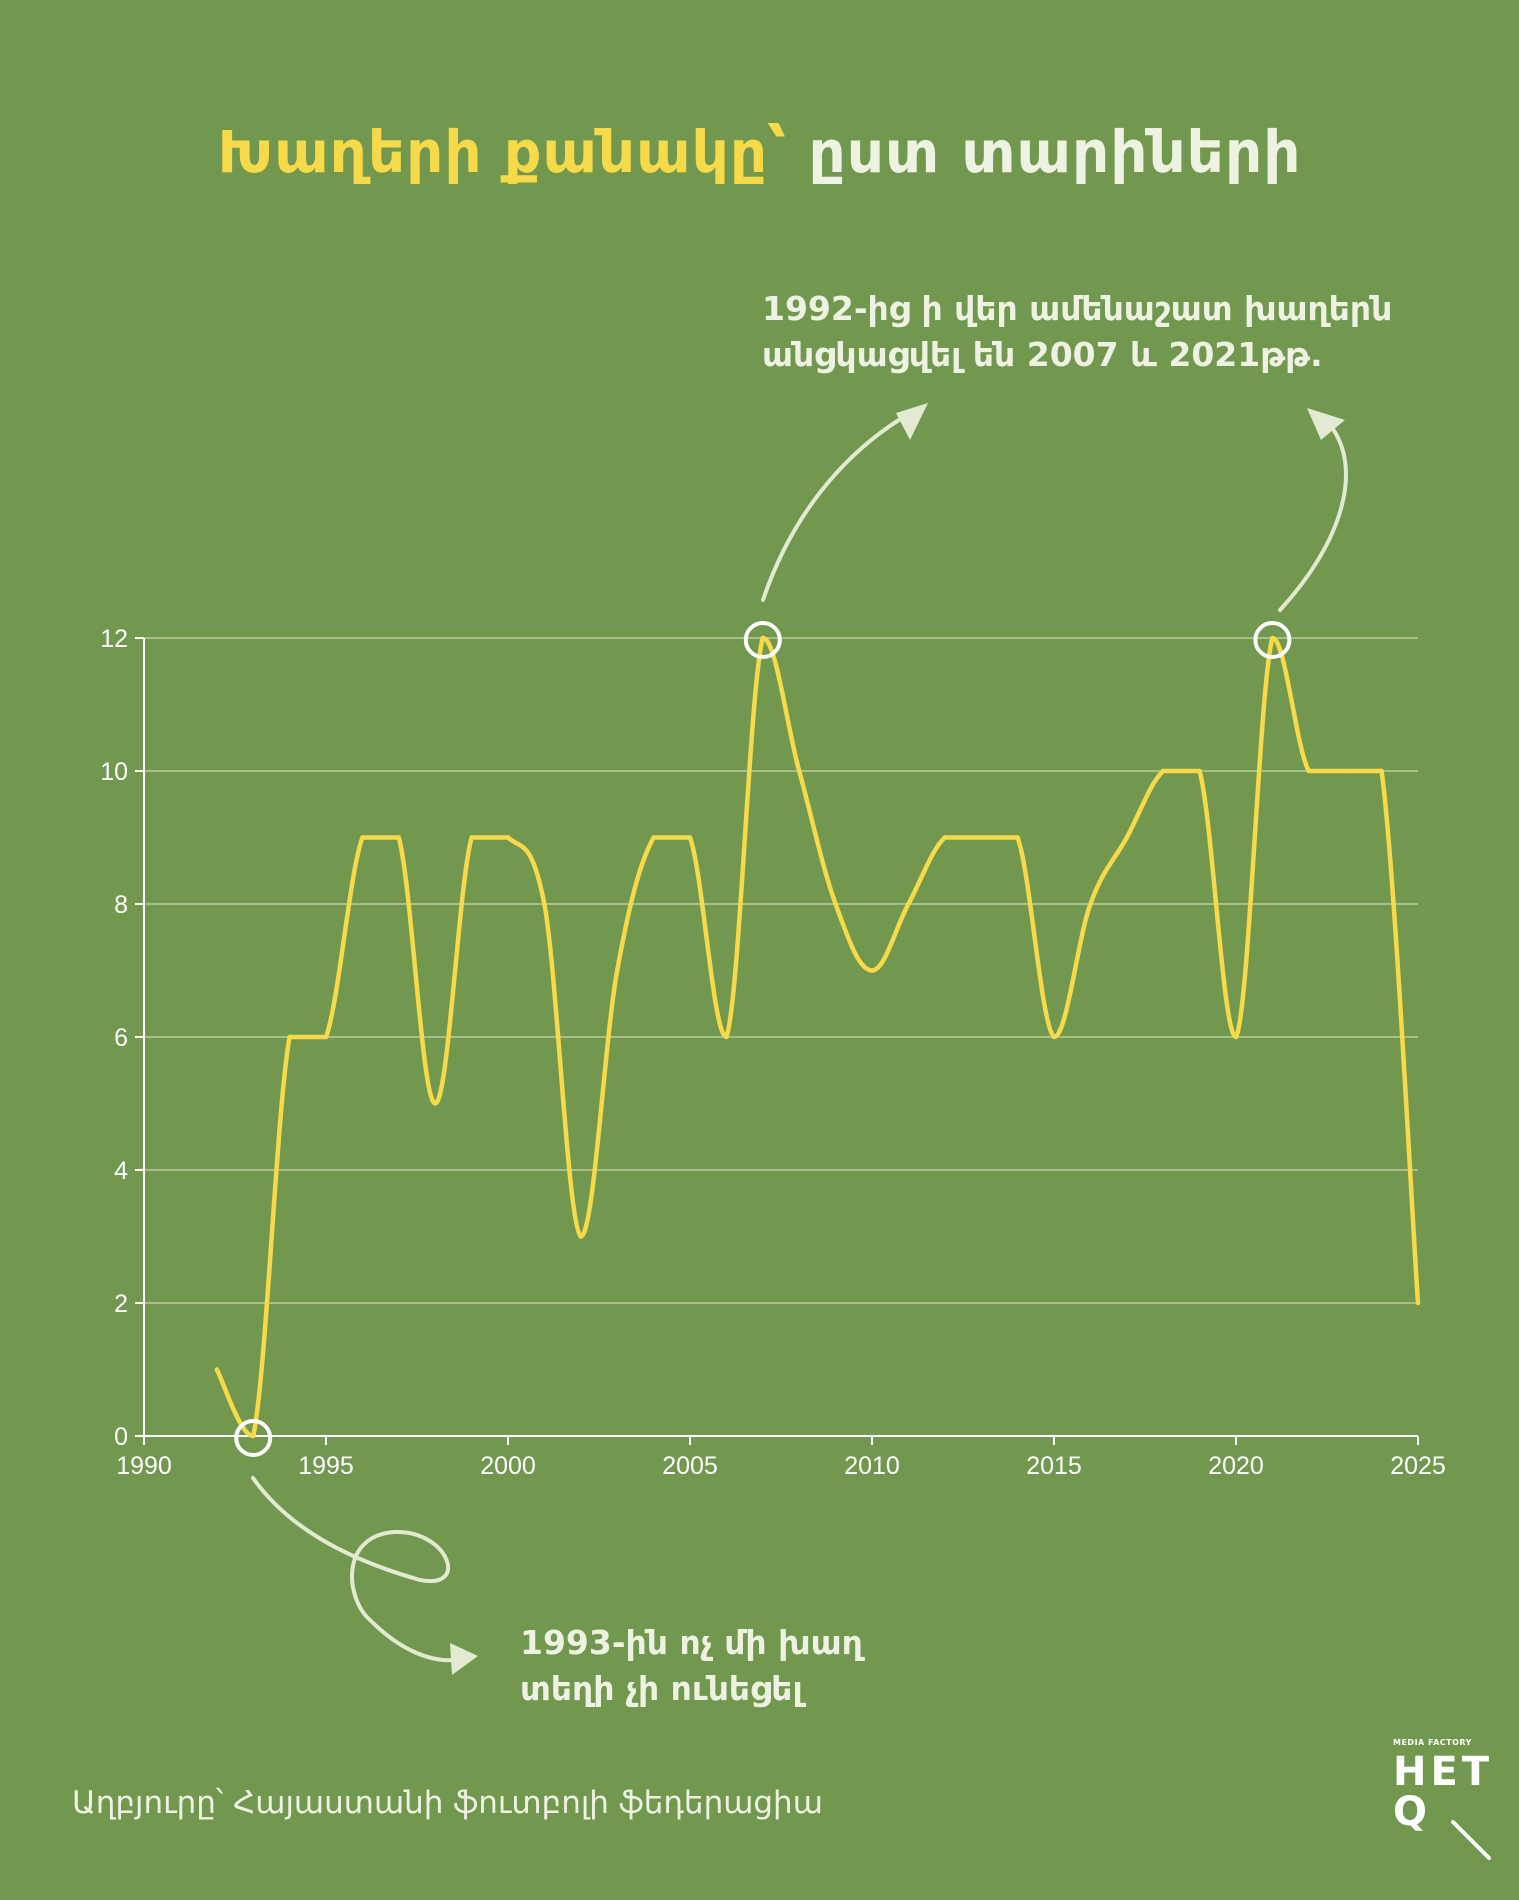 This screenshot has width=1519, height=1900. I want to click on annotation-top-line1: 1992-ից ի վեր ամենաշատ խաղերն, so click(1077, 308).